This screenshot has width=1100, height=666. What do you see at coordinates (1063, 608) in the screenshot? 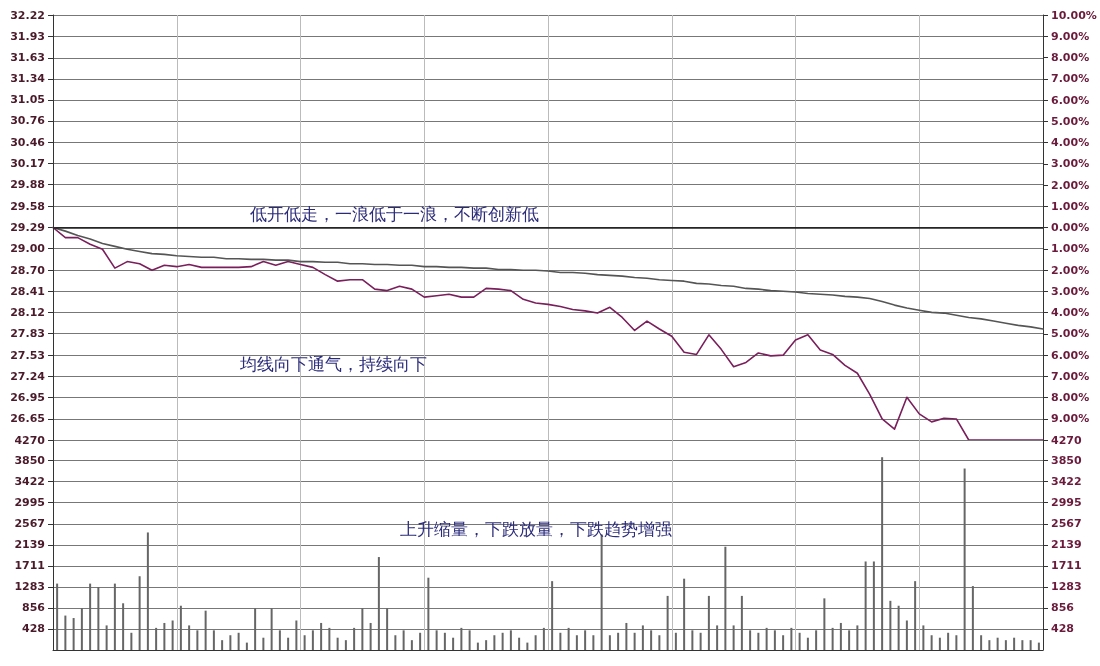
I see `y2-tick-label: 856` at bounding box center [1063, 608].